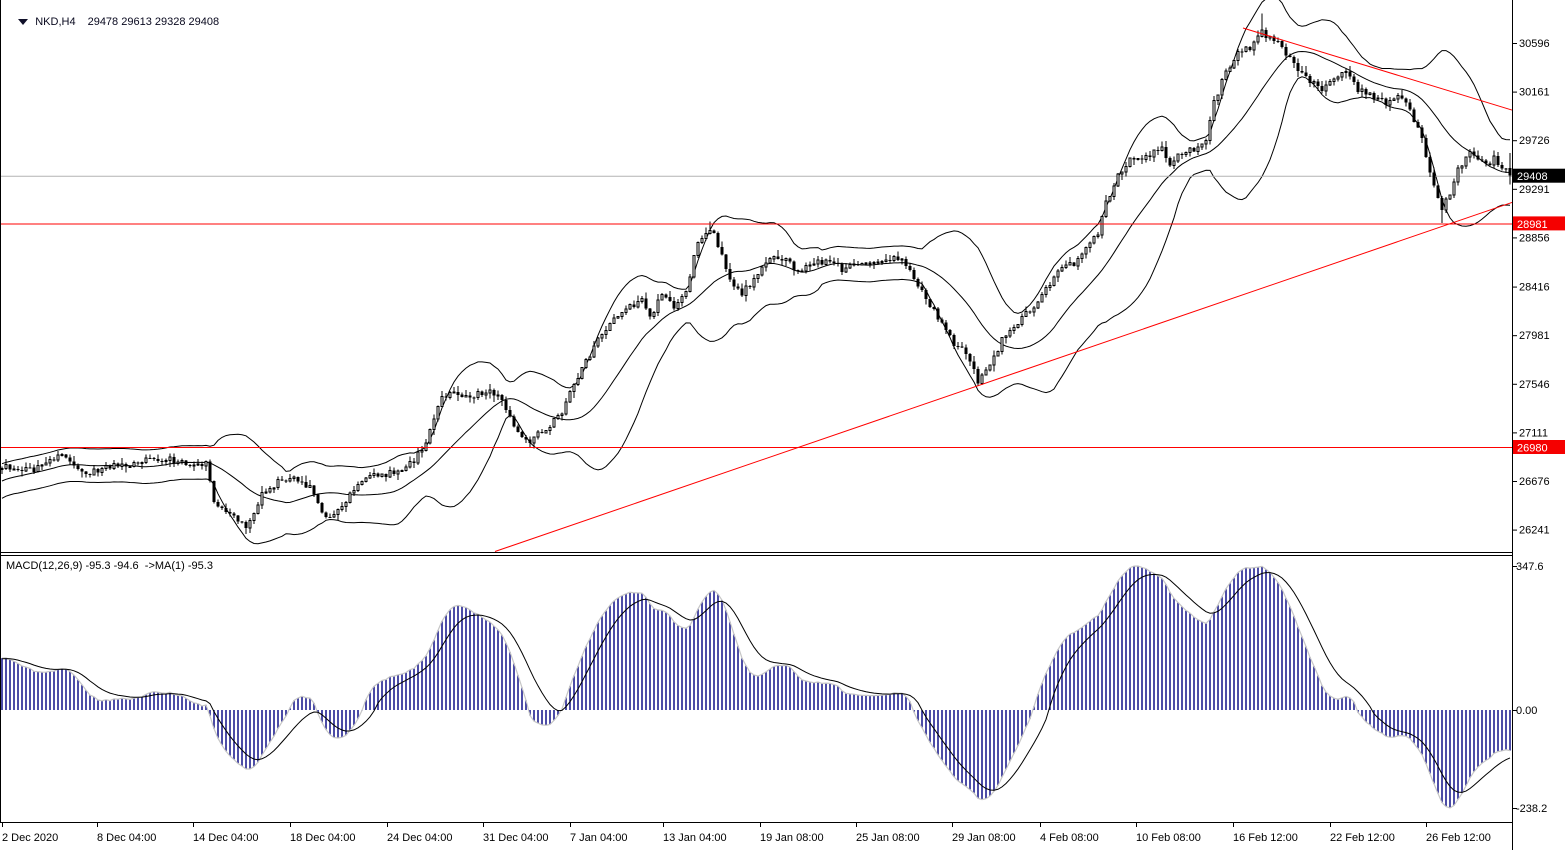  I want to click on price-tick-label: 30596, so click(1534, 44).